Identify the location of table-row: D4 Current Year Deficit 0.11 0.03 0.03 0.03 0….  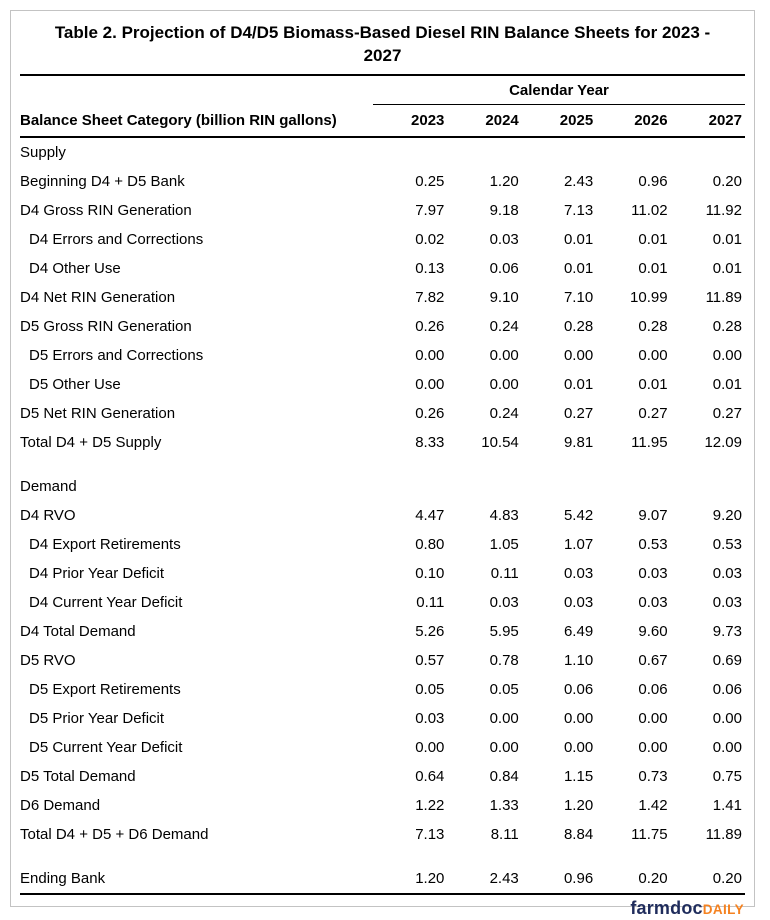
(382, 602).